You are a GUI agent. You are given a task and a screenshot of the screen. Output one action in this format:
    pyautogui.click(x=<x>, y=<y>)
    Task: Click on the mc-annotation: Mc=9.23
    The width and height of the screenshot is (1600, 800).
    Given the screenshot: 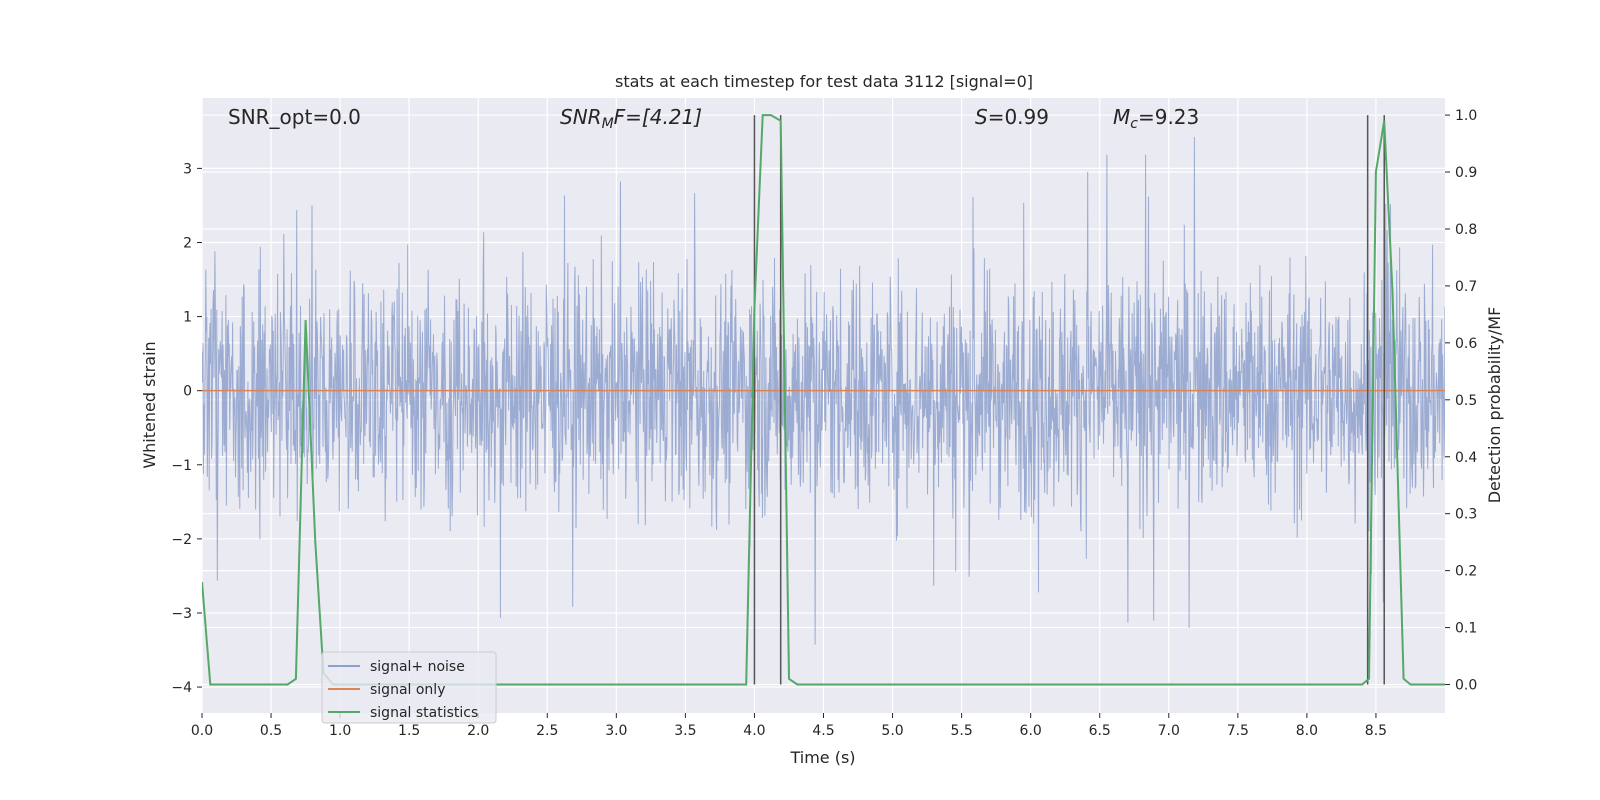 What is the action you would take?
    pyautogui.click(x=1156, y=118)
    